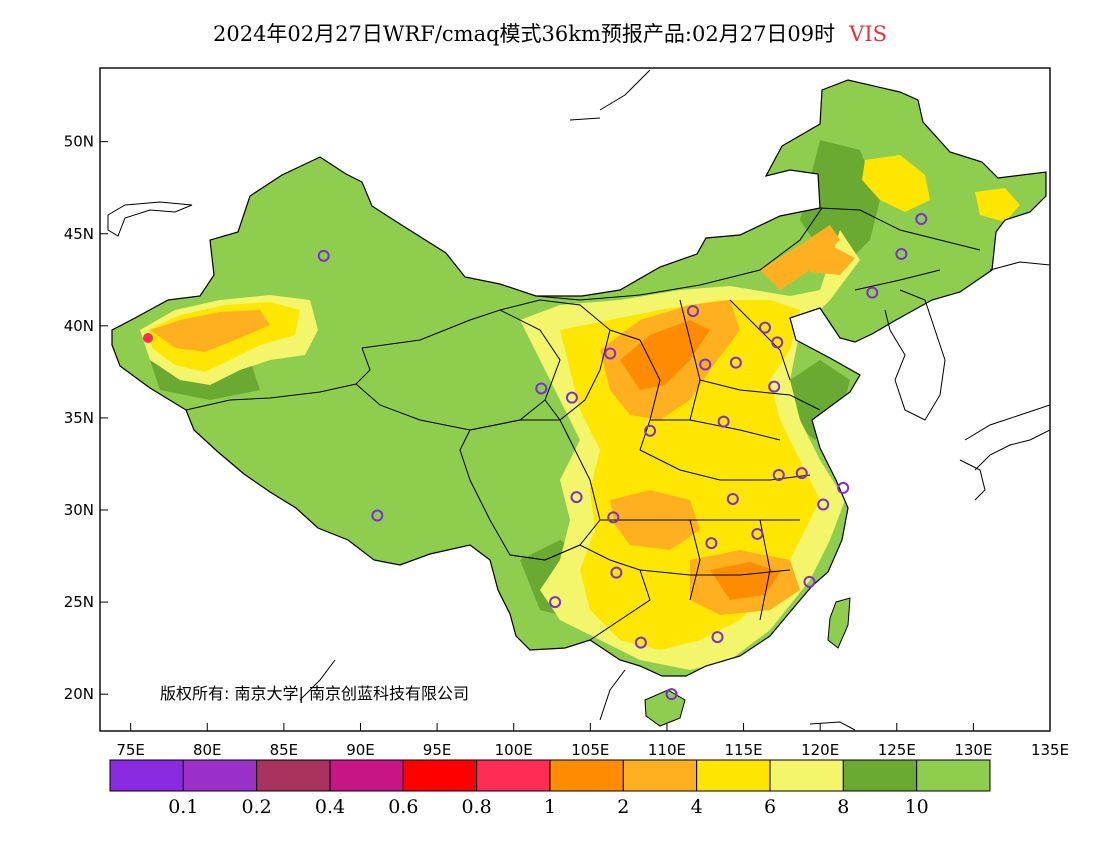  I want to click on province-yunnan-guizhou, so click(580, 592).